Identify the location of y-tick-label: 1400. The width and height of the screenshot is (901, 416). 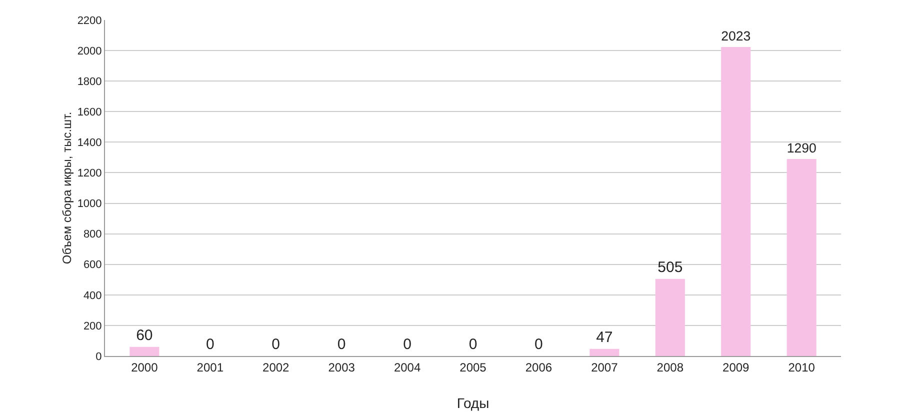
(89, 143).